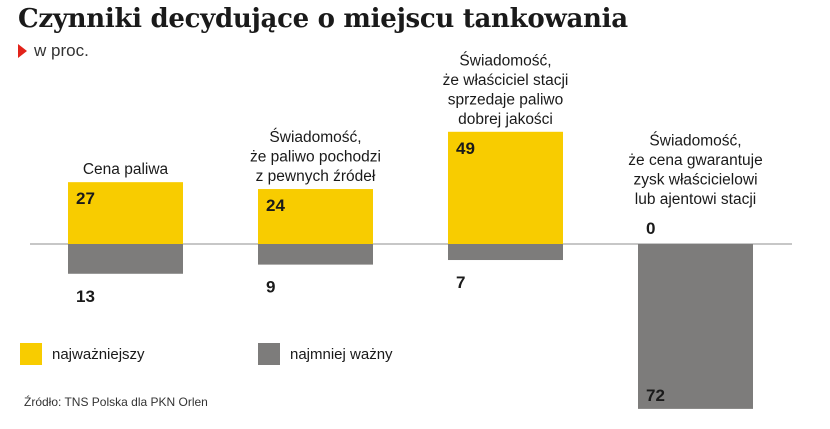 The height and width of the screenshot is (429, 830). What do you see at coordinates (695, 180) in the screenshot?
I see `category-label: zysk właścicielowi` at bounding box center [695, 180].